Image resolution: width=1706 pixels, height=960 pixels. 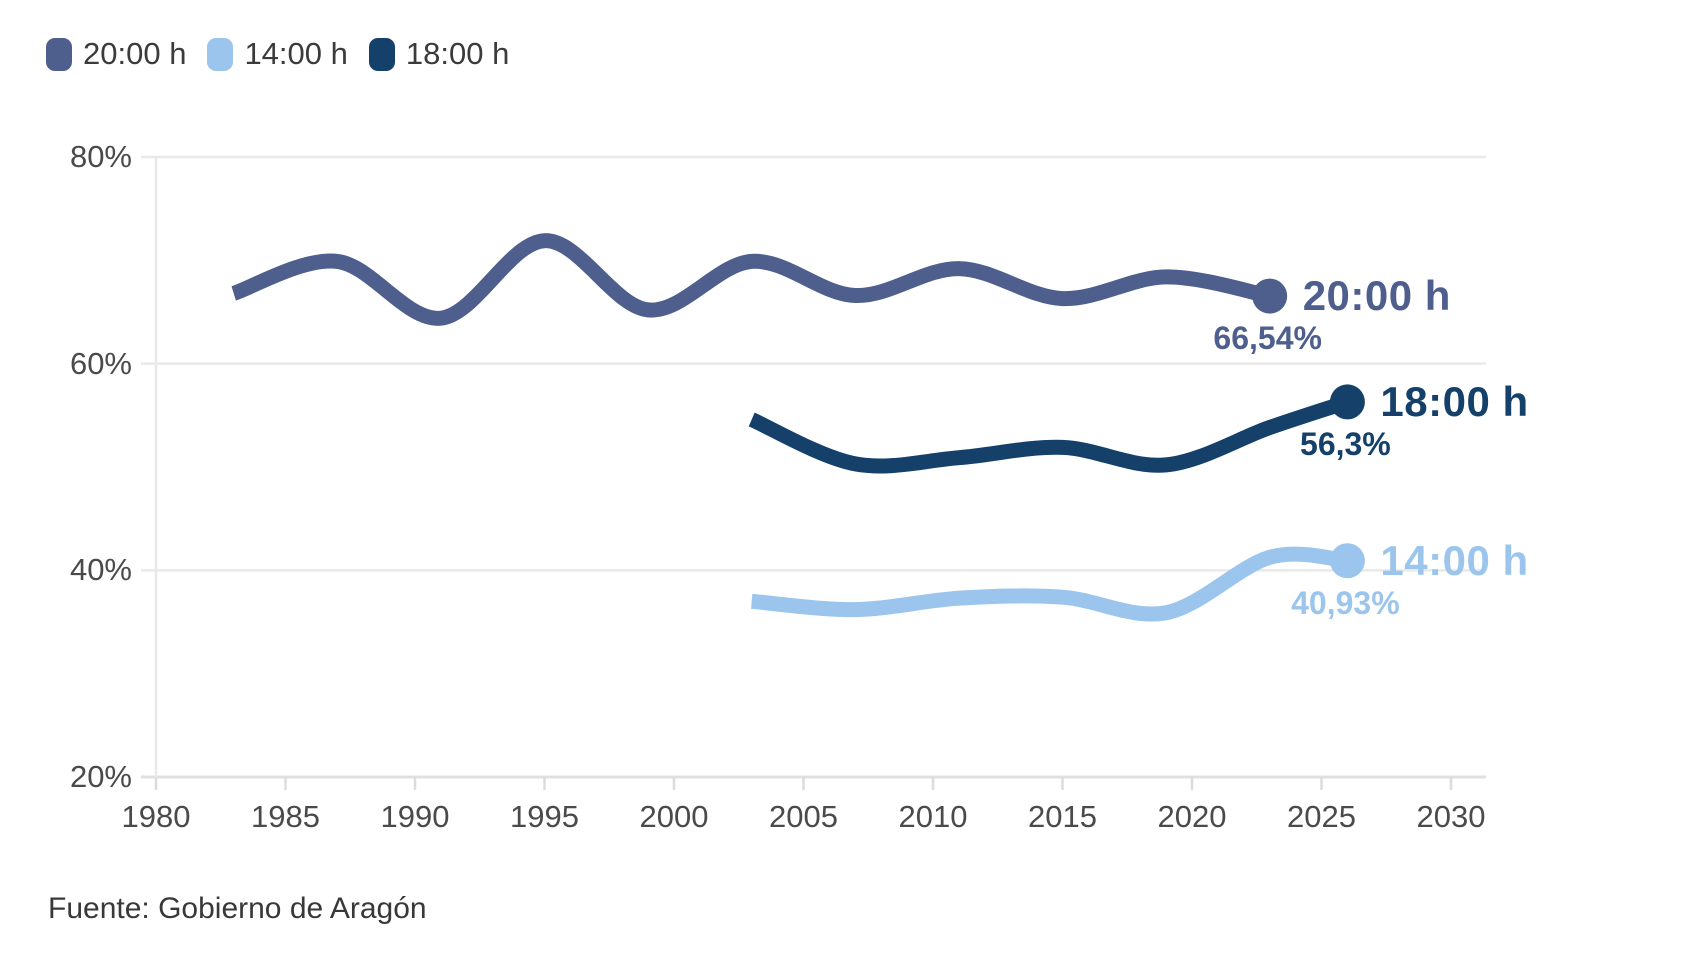 I want to click on source-note: Fuente: Gobierno de Aragón, so click(x=237, y=908).